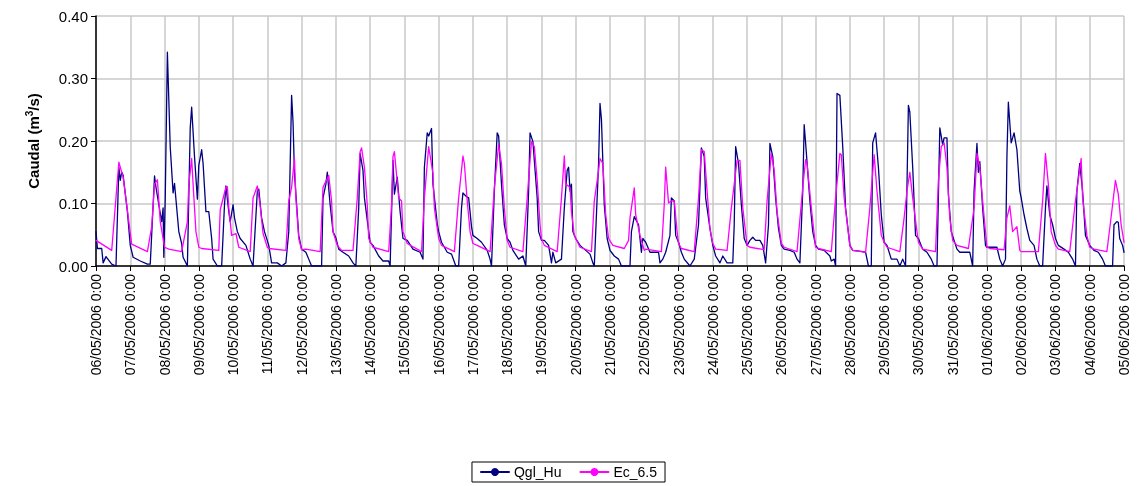 This screenshot has height=486, width=1137. I want to click on x-tick-label: 04/06/2006 0:00, so click(1089, 324).